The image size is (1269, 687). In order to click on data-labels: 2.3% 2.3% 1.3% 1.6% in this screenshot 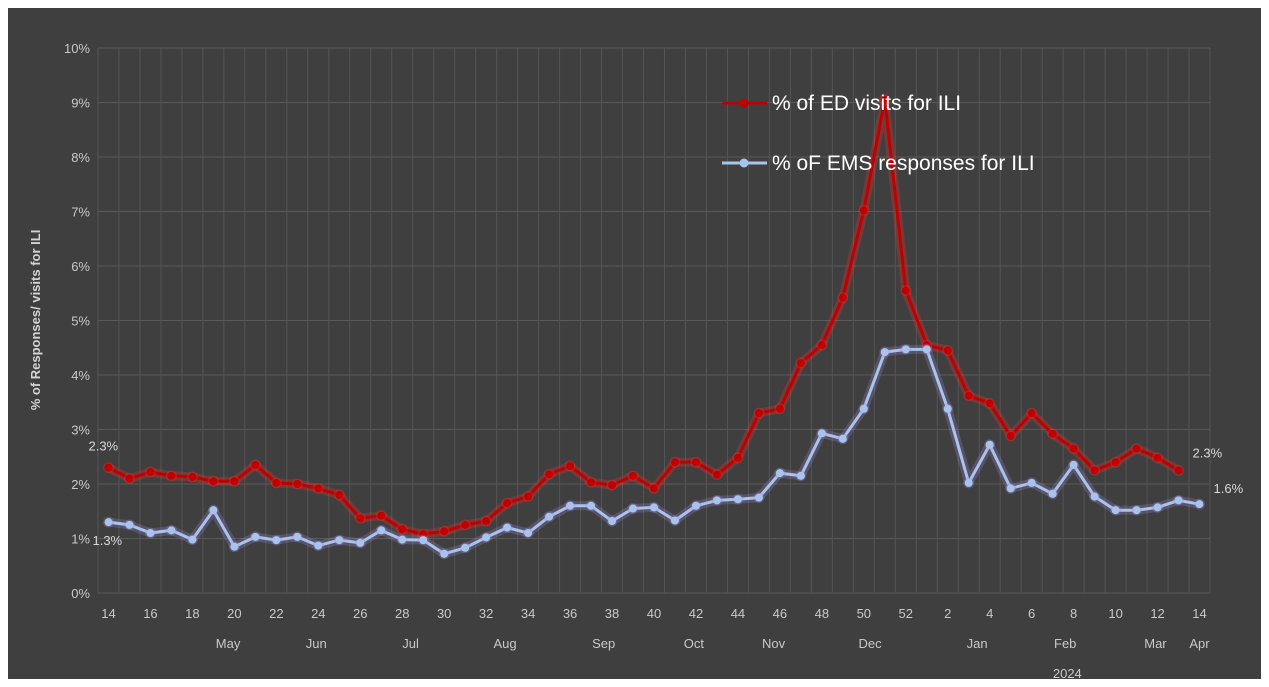, I will do `click(665, 494)`.